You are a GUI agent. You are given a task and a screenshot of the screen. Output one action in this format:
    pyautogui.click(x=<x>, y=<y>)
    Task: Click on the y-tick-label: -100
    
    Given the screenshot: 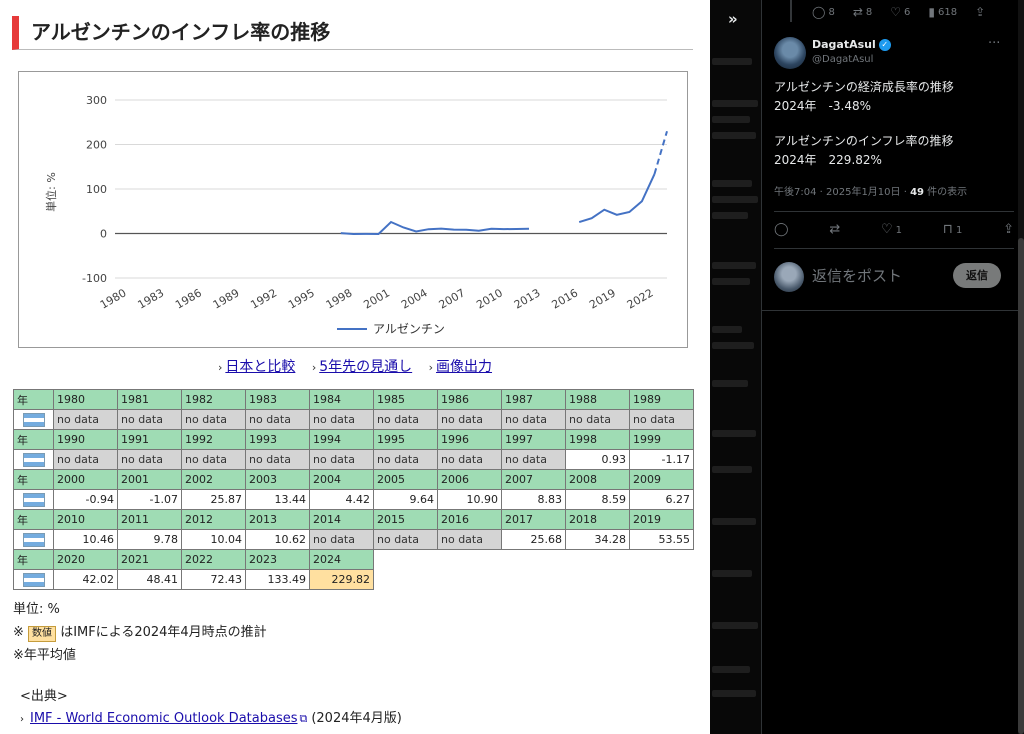 What is the action you would take?
    pyautogui.click(x=94, y=278)
    